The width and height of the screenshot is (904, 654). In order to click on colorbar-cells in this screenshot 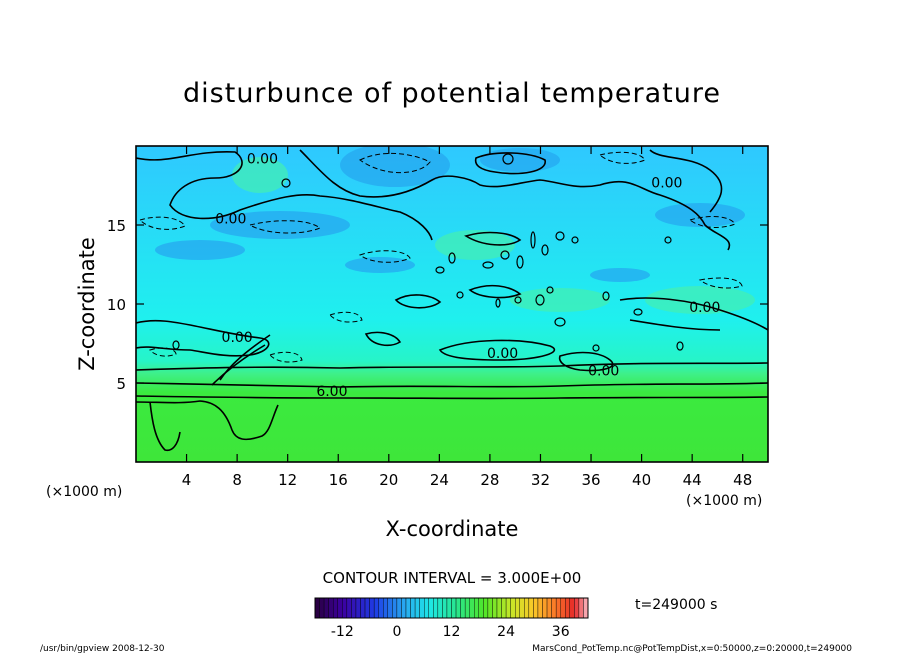, I will do `click(451, 608)`.